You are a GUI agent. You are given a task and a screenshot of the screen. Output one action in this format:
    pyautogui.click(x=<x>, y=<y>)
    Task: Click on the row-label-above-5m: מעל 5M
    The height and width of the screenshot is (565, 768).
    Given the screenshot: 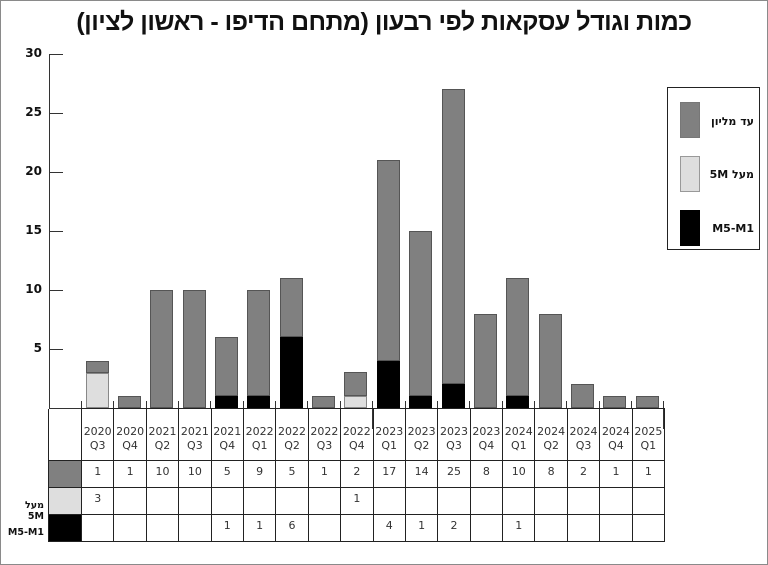 What is the action you would take?
    pyautogui.click(x=34, y=511)
    